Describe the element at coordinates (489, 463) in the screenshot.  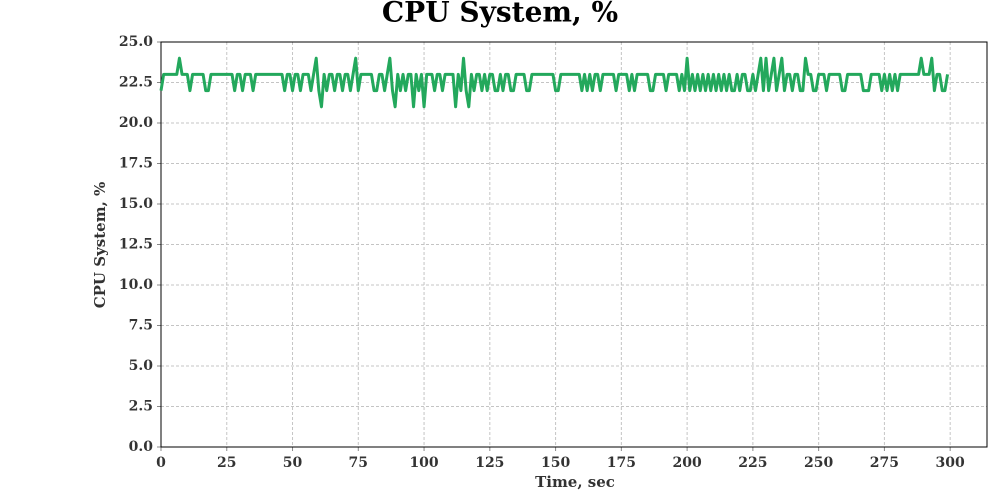
I see `x-tick-label: 125` at that location.